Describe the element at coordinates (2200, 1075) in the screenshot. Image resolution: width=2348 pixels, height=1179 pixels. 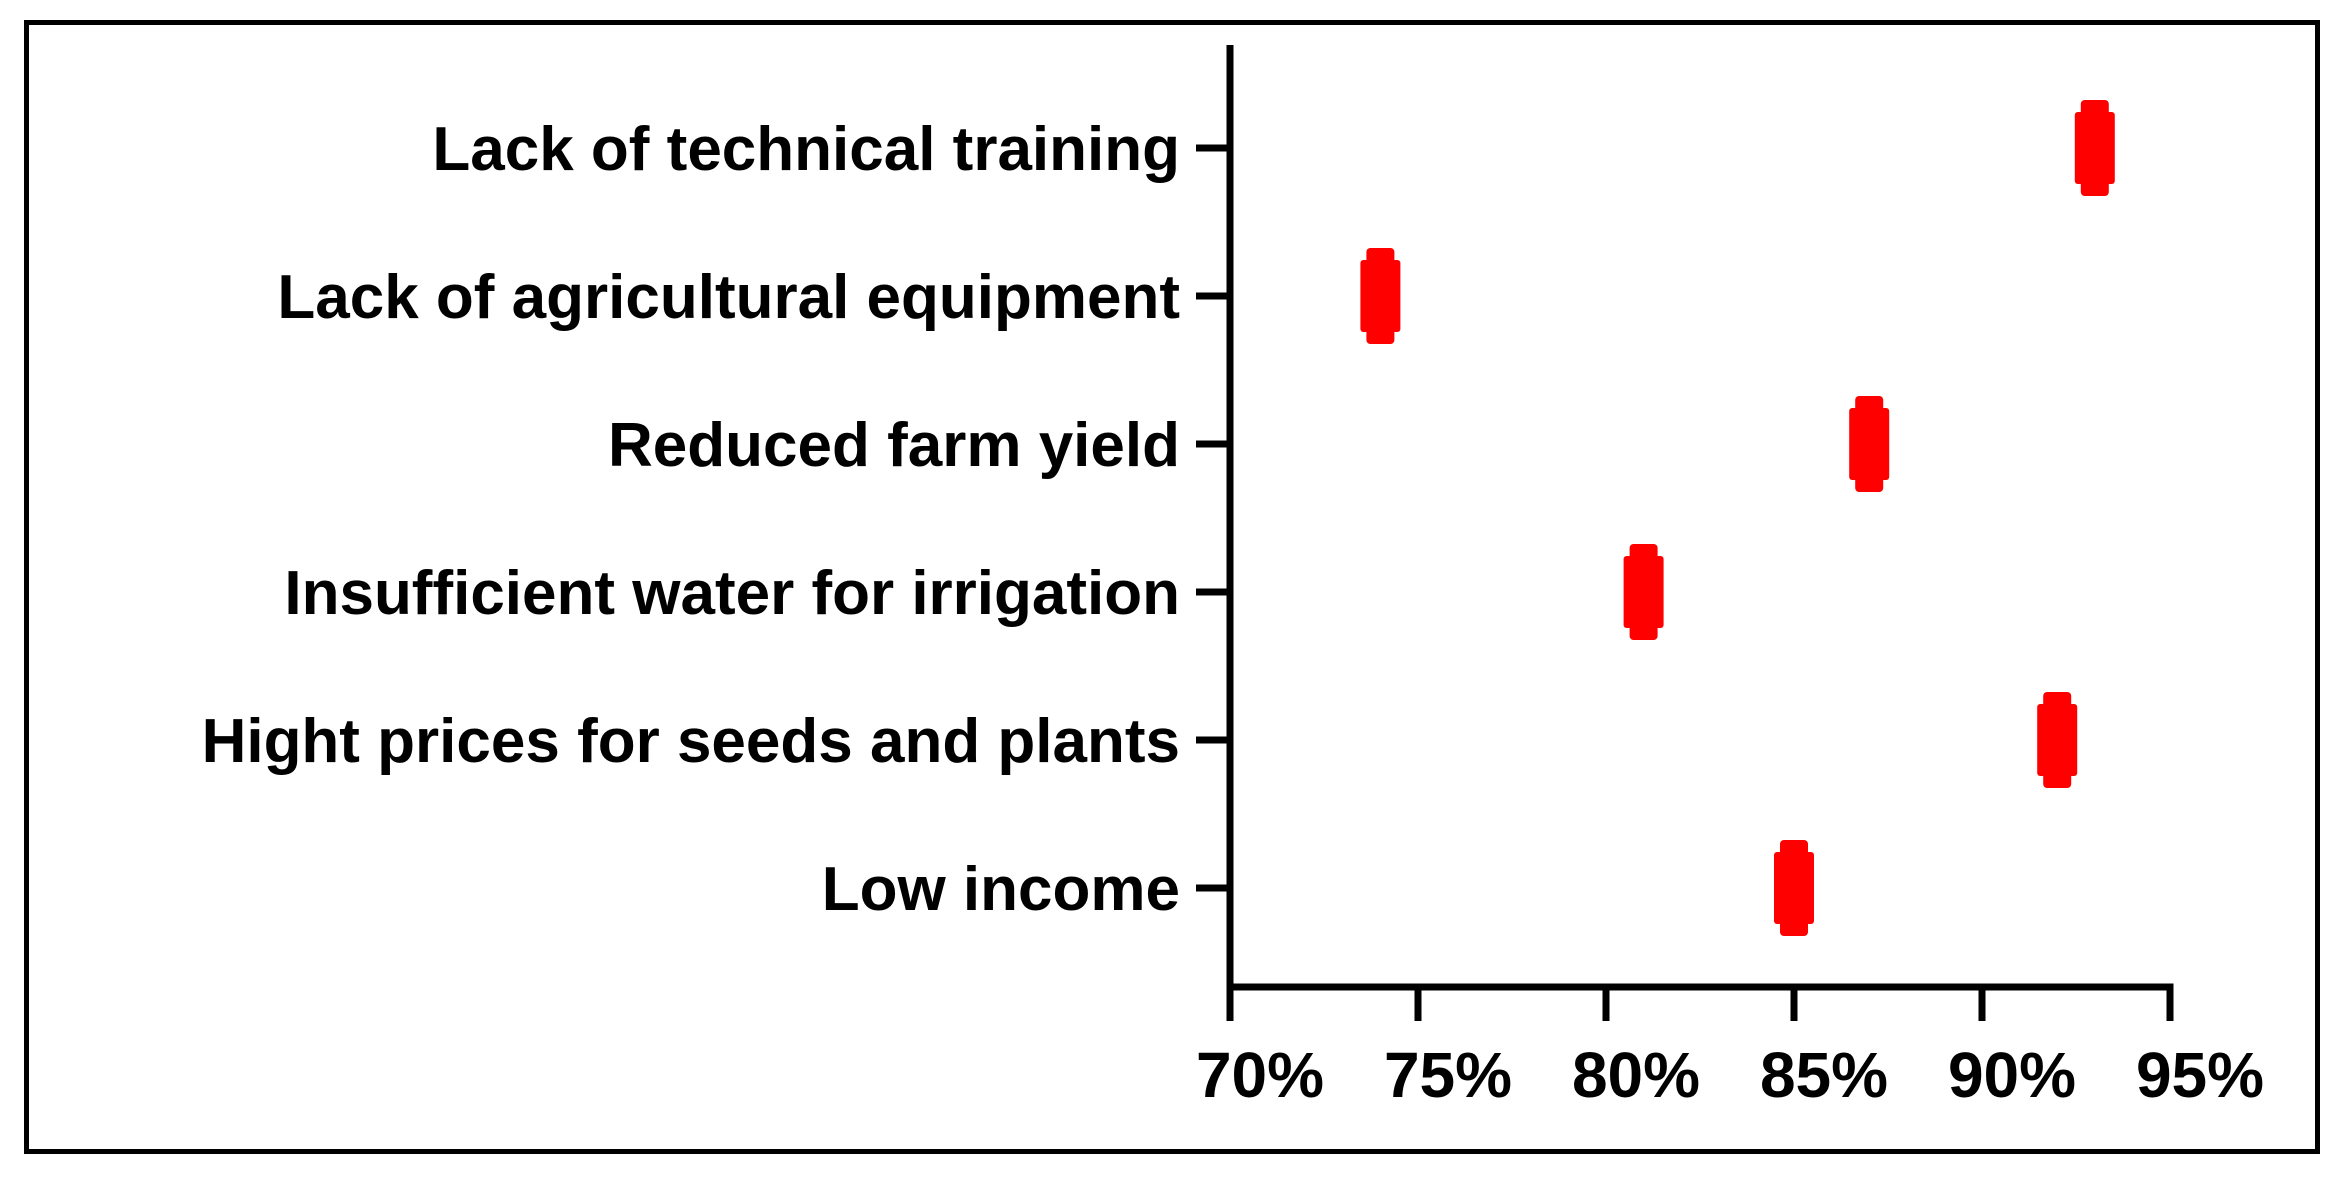
I see `x-tick-label: 95%` at that location.